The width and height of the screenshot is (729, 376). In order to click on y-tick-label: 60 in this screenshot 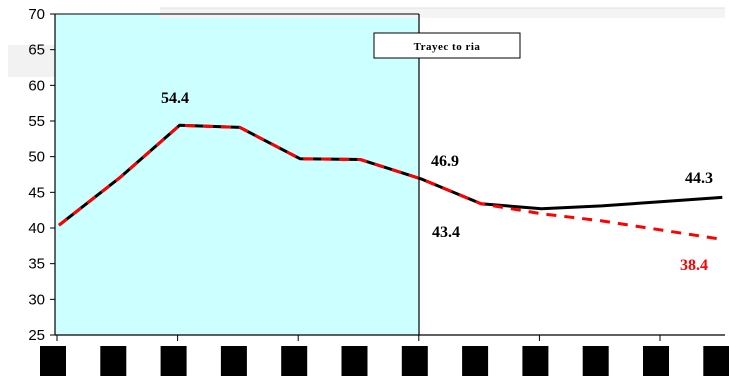, I will do `click(36, 85)`.